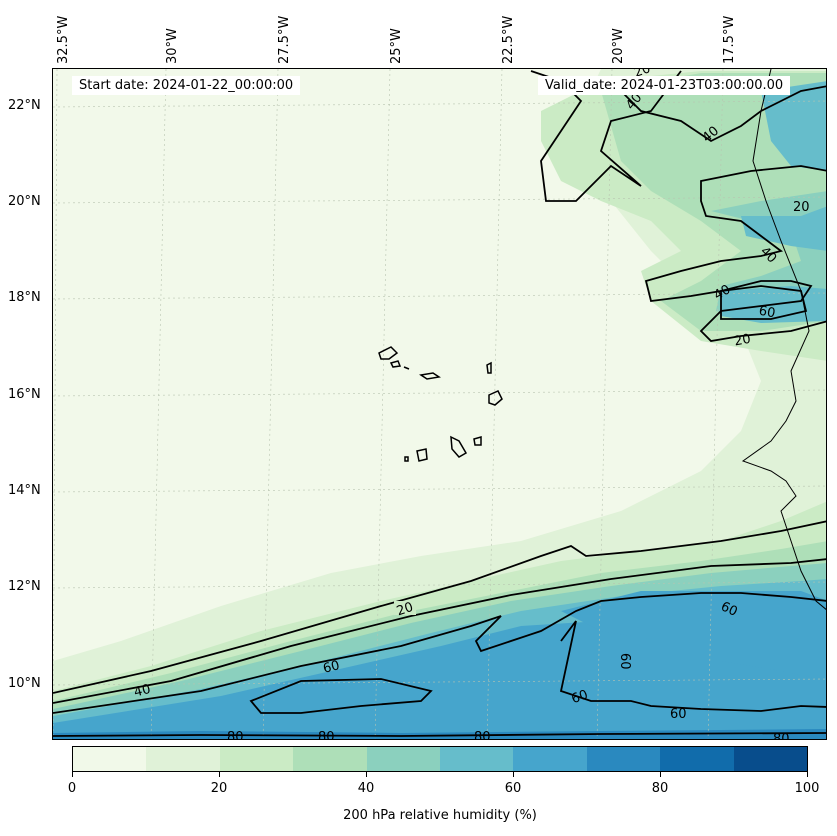  What do you see at coordinates (186, 85) in the screenshot?
I see `start-date-label: Start date: 2024-01-22_00:00:00` at bounding box center [186, 85].